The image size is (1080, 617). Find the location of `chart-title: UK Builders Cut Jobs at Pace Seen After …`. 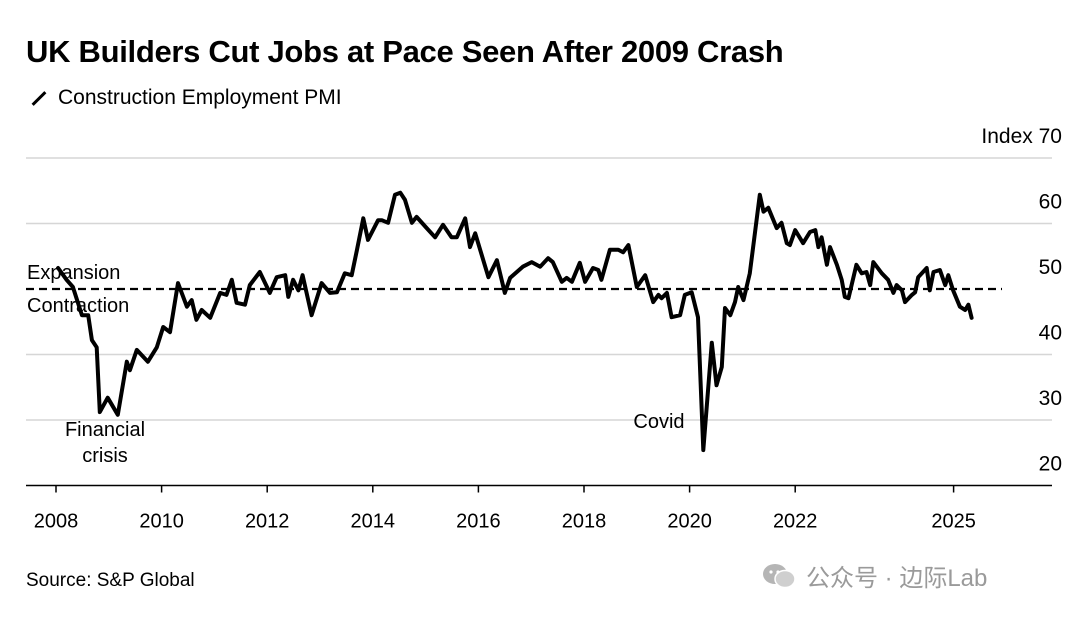

chart-title: UK Builders Cut Jobs at Pace Seen After … is located at coordinates (405, 51).